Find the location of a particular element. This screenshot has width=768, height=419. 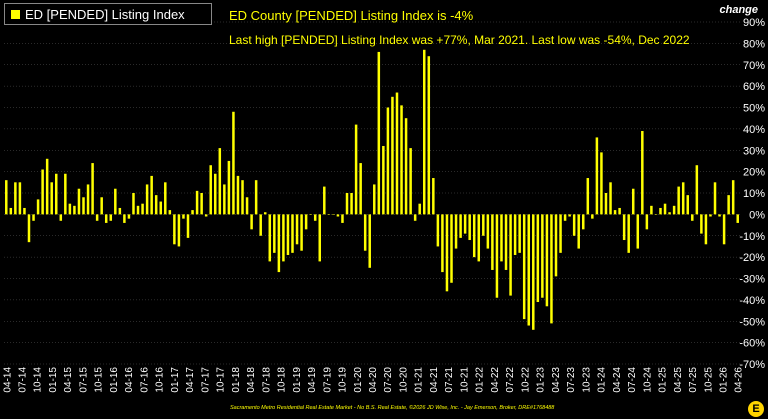

x-tick-label: 04-24 is located at coordinates (617, 380).